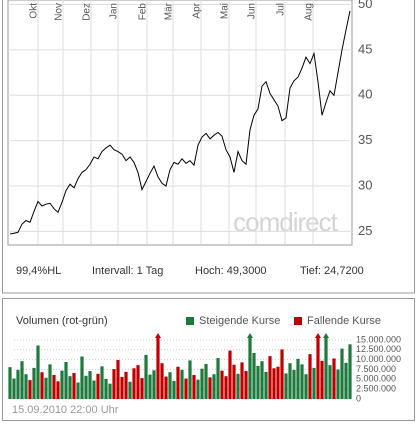  What do you see at coordinates (376, 369) in the screenshot?
I see `y-tick-label: 7.500.000` at bounding box center [376, 369].